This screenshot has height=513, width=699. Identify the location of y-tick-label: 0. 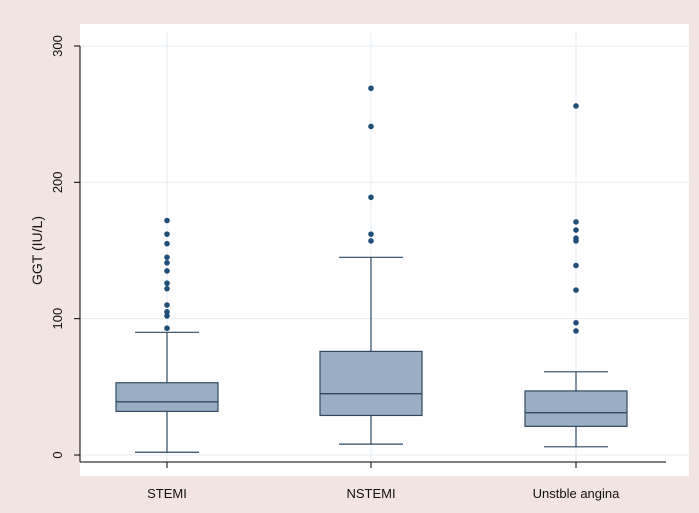
(57, 454).